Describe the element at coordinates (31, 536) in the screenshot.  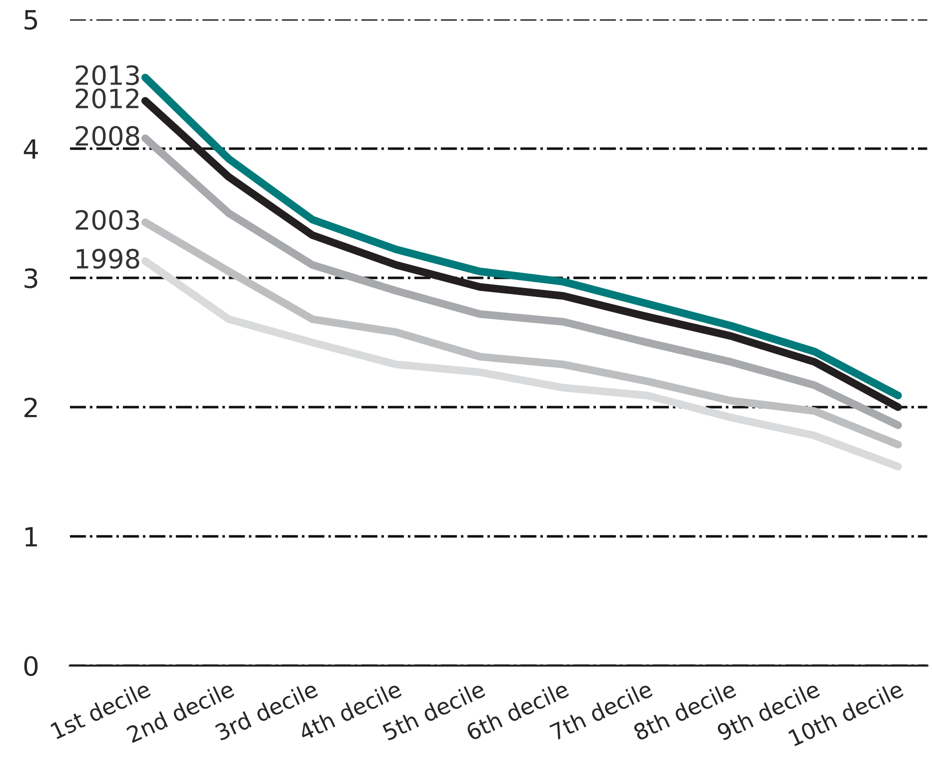
I see `y-tick-label: 1` at that location.